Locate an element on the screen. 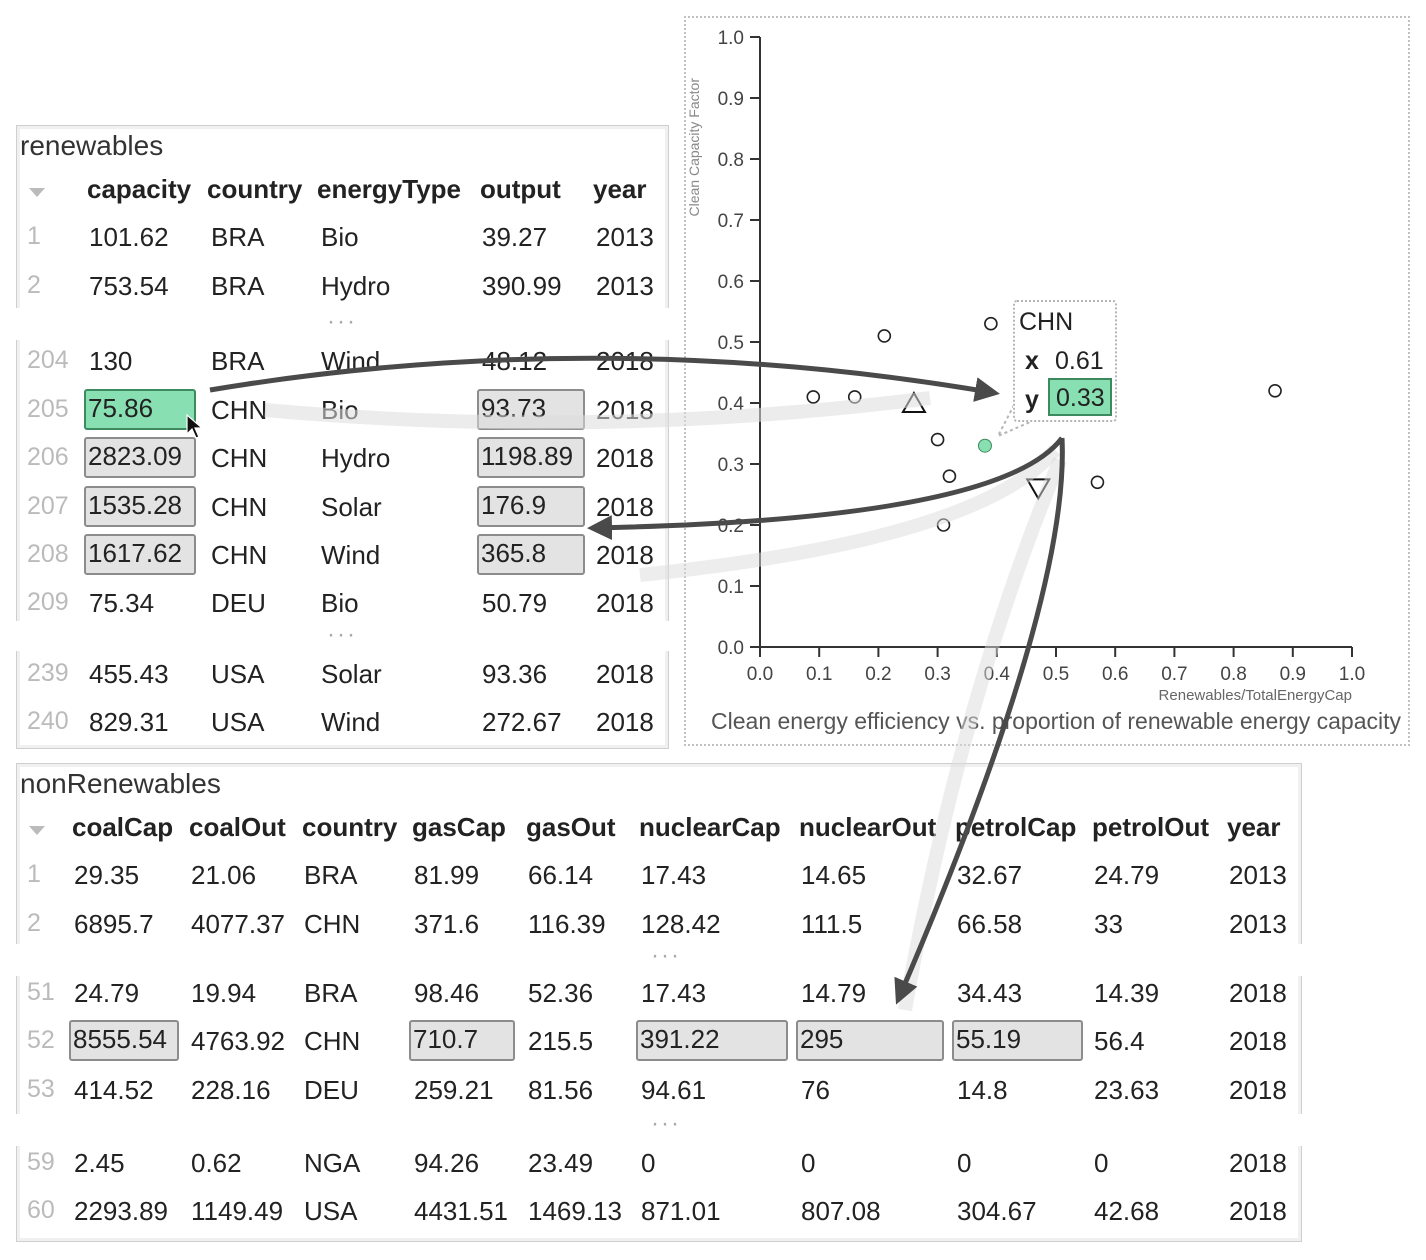  mouse-cursor-icon is located at coordinates (197, 427).